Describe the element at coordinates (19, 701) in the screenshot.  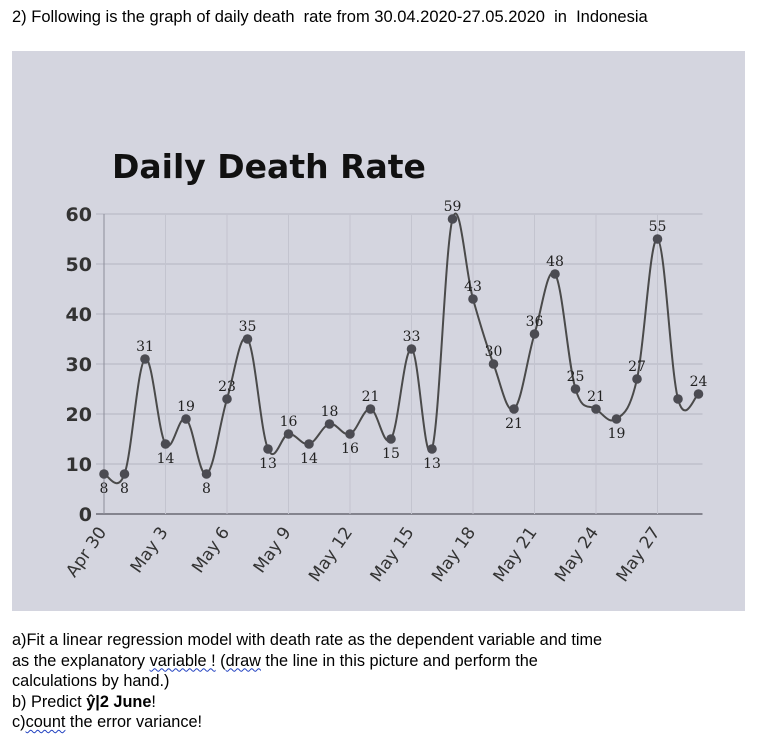
I see `question-b-prefix: b)` at that location.